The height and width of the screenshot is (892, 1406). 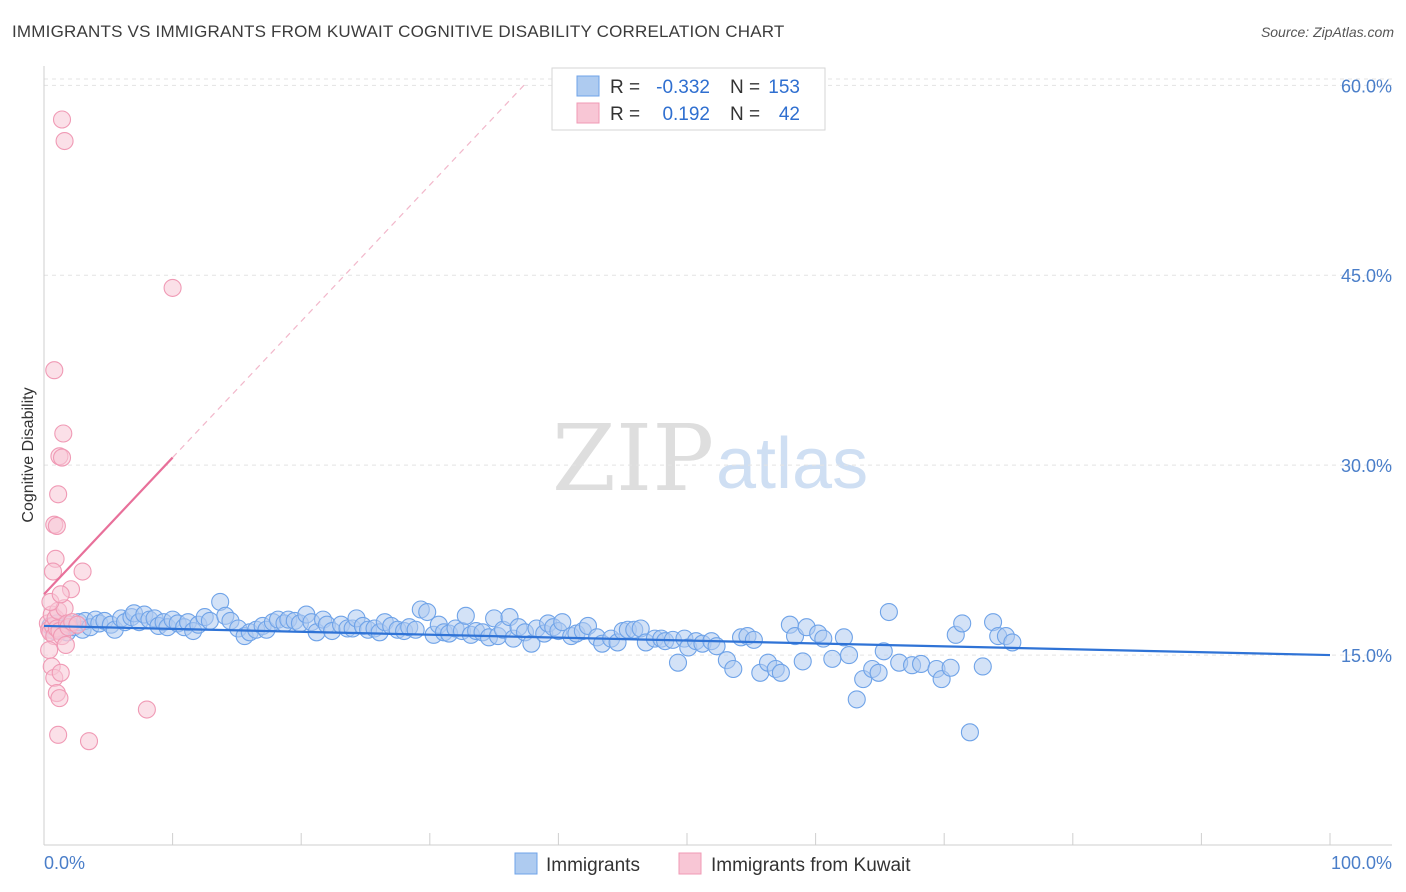 I want to click on watermark-atlas: atlas, so click(x=792, y=464).